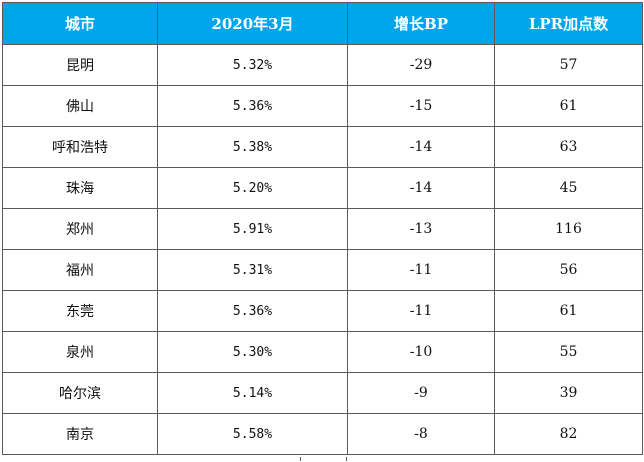 This screenshot has width=644, height=462. I want to click on table-row: 南京 5.58% -8 82, so click(322, 434).